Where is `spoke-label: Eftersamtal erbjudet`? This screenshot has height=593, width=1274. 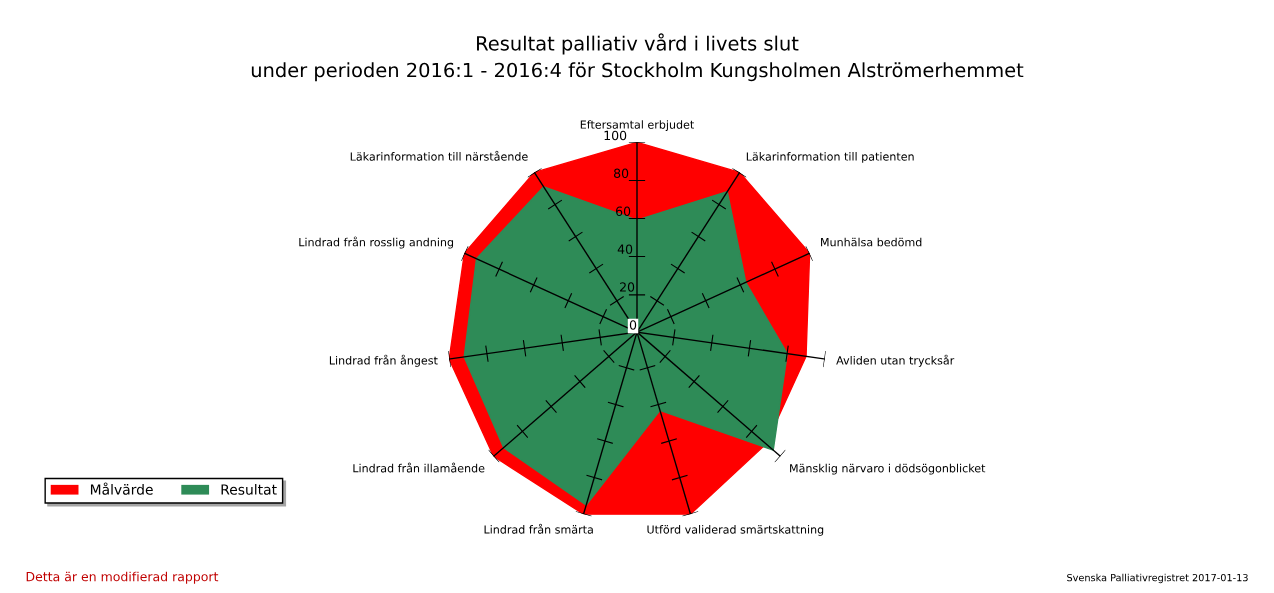 spoke-label: Eftersamtal erbjudet is located at coordinates (637, 125).